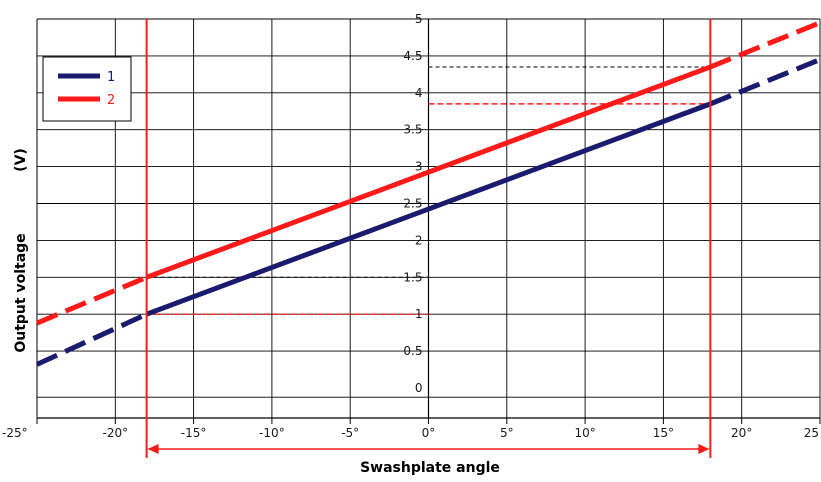 Image resolution: width=821 pixels, height=482 pixels. What do you see at coordinates (765, 82) in the screenshot?
I see `series-1-extension-right` at bounding box center [765, 82].